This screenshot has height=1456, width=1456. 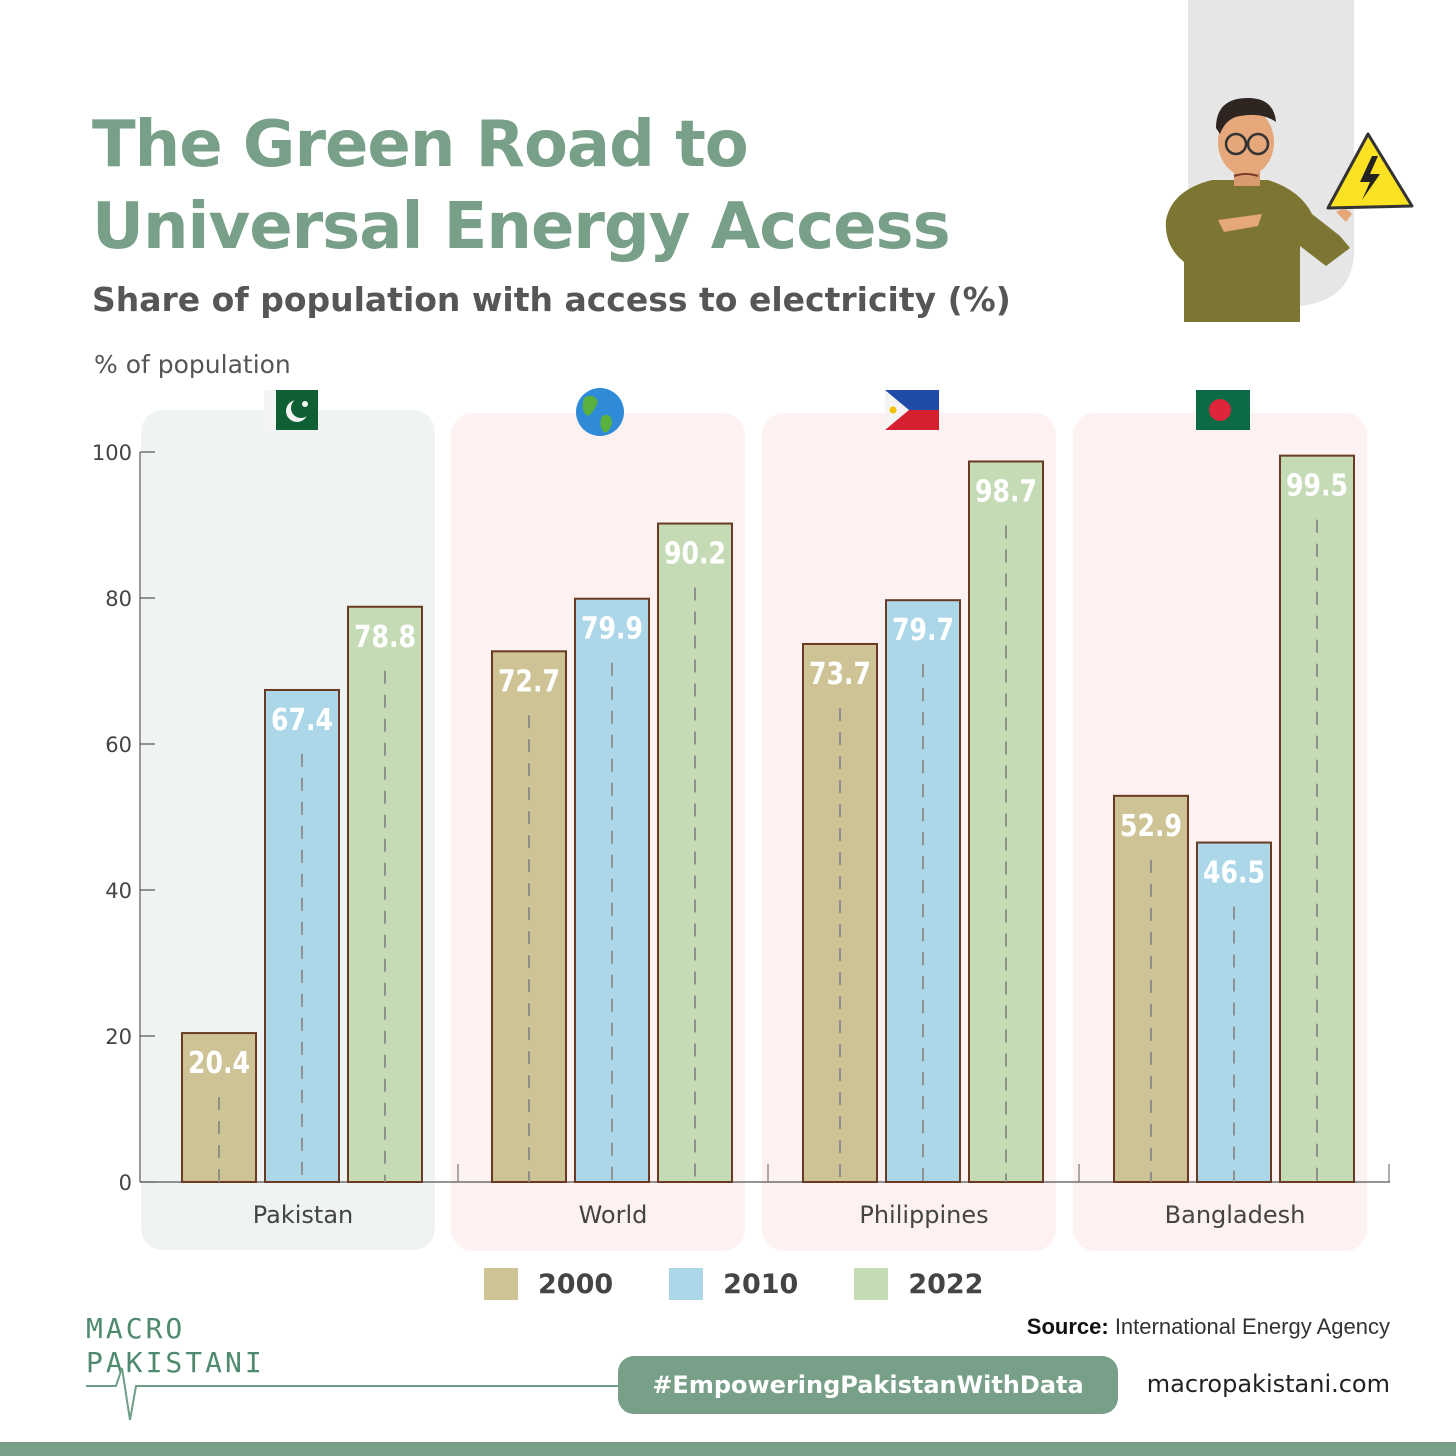 I want to click on bangladesh-flag-icon, so click(x=1223, y=410).